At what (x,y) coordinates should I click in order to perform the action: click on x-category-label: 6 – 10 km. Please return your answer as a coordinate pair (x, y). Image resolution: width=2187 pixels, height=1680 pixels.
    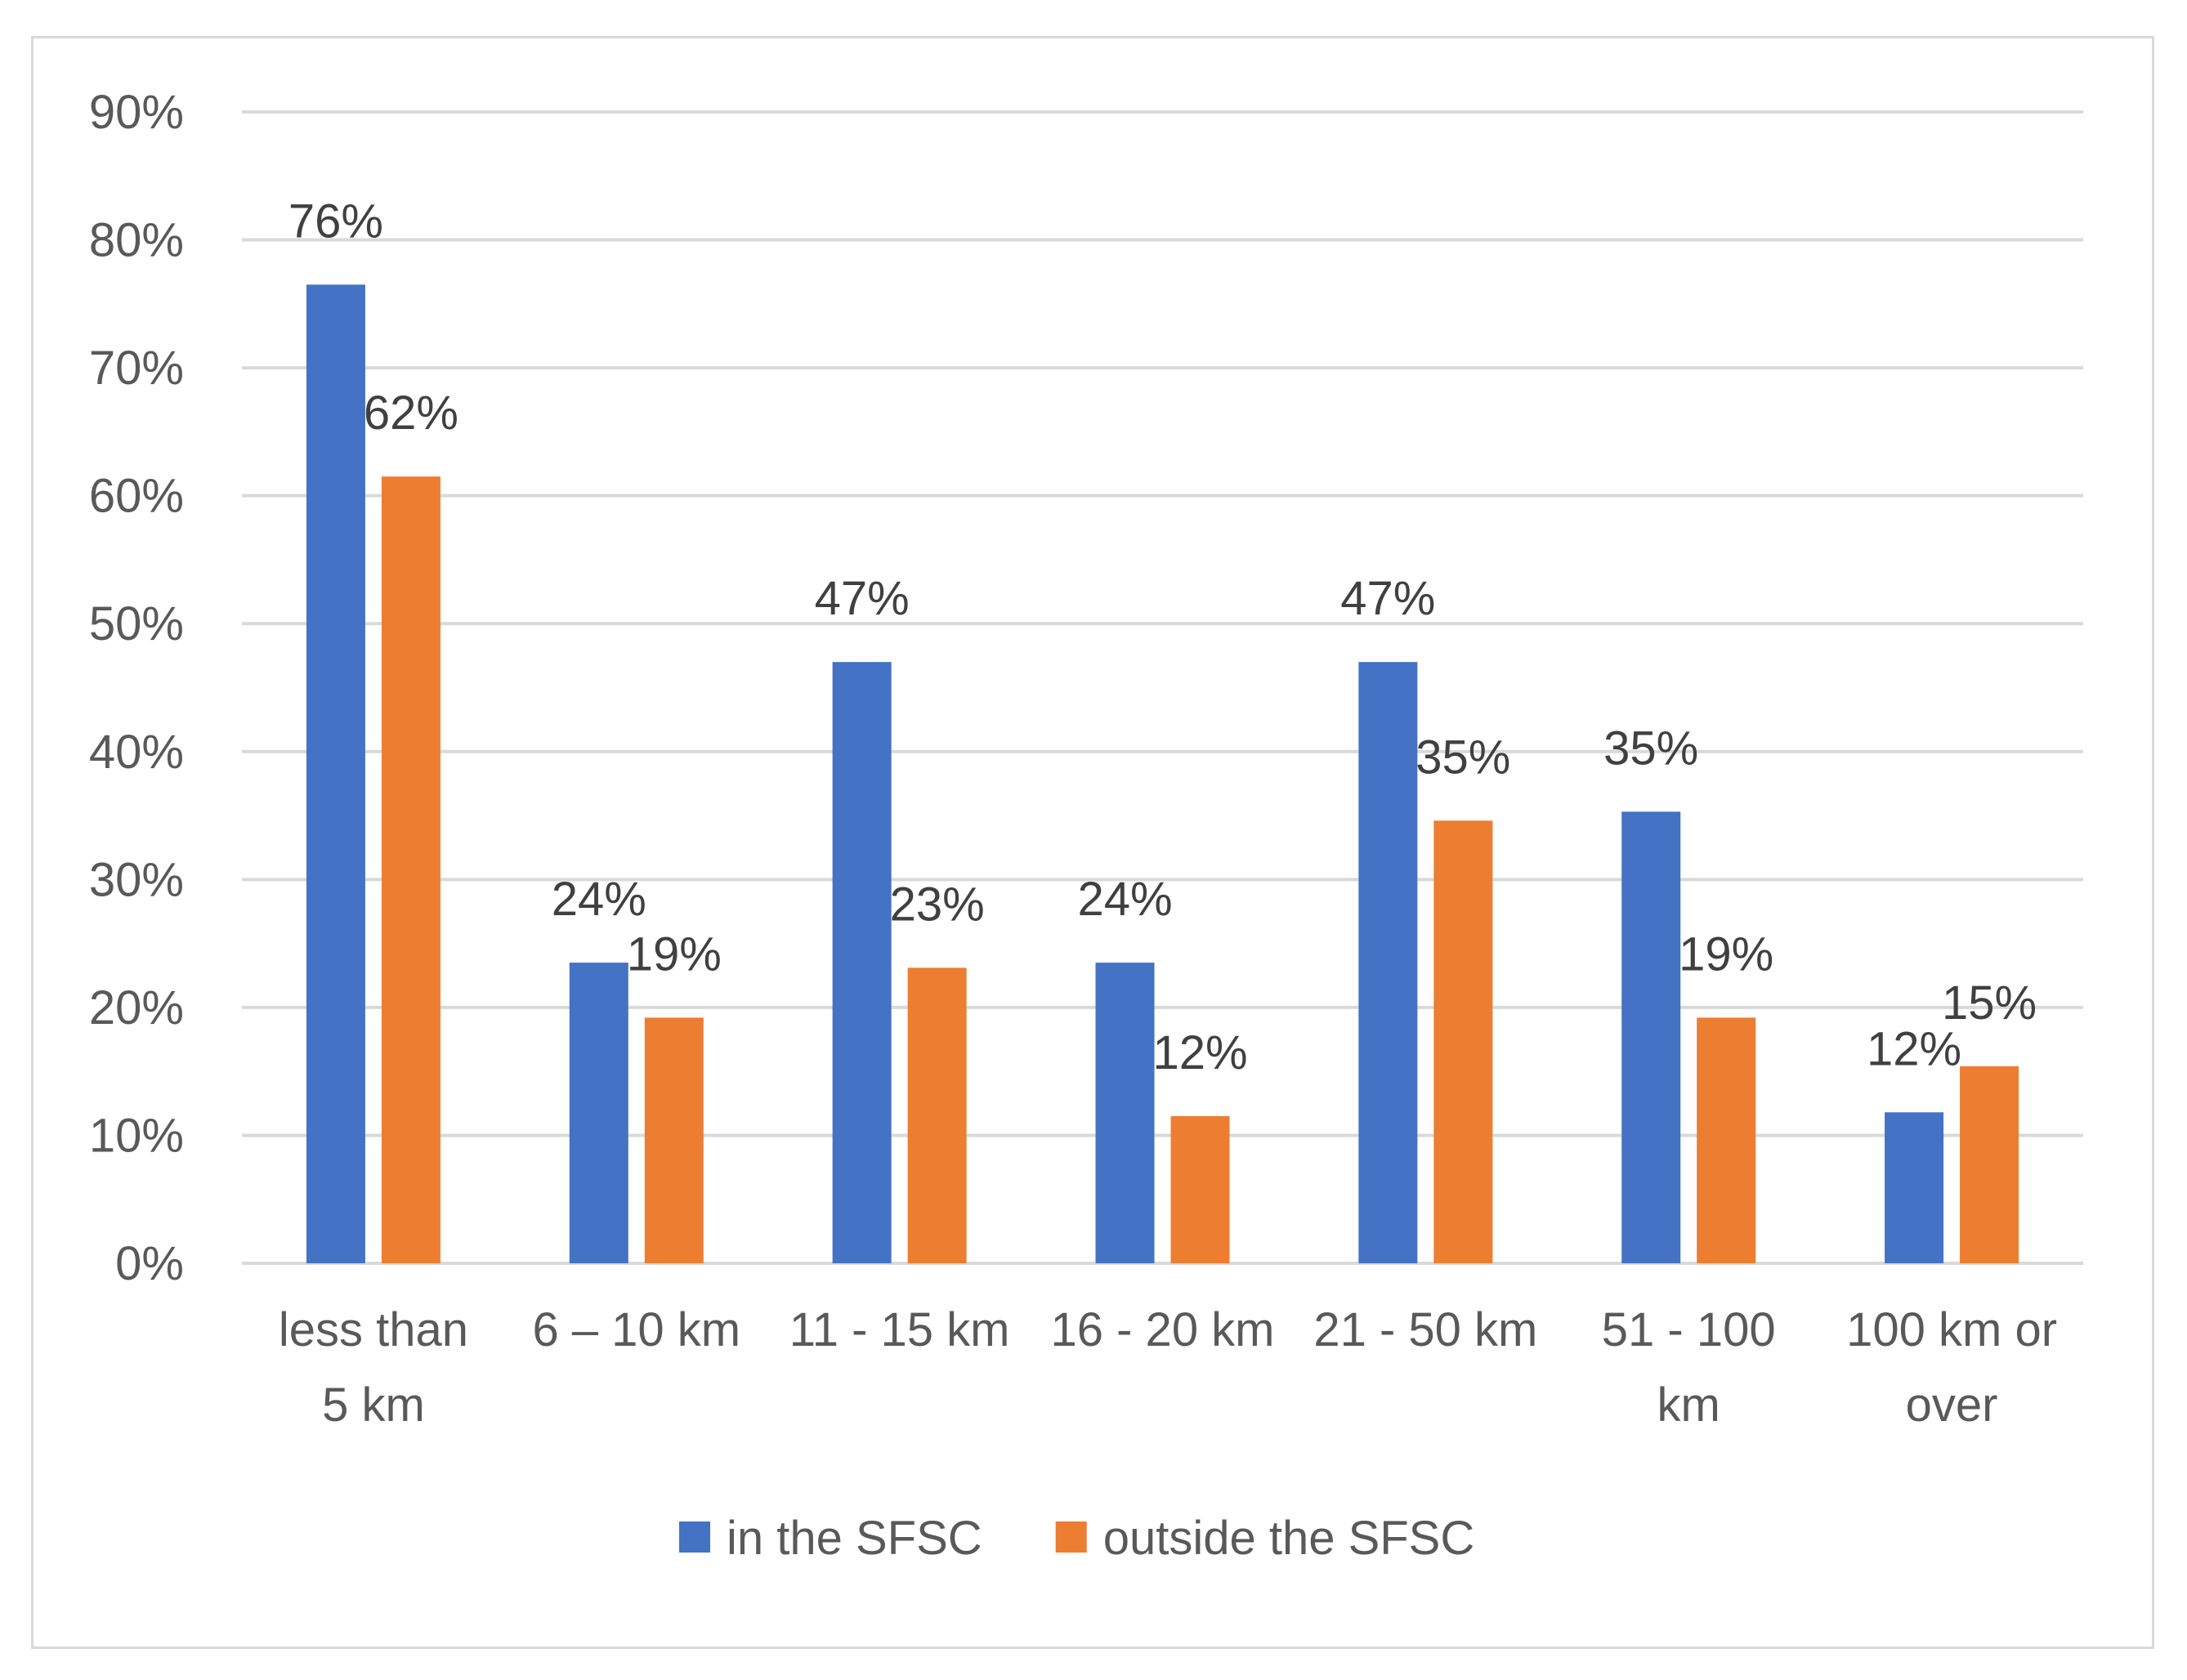
    Looking at the image, I should click on (636, 1329).